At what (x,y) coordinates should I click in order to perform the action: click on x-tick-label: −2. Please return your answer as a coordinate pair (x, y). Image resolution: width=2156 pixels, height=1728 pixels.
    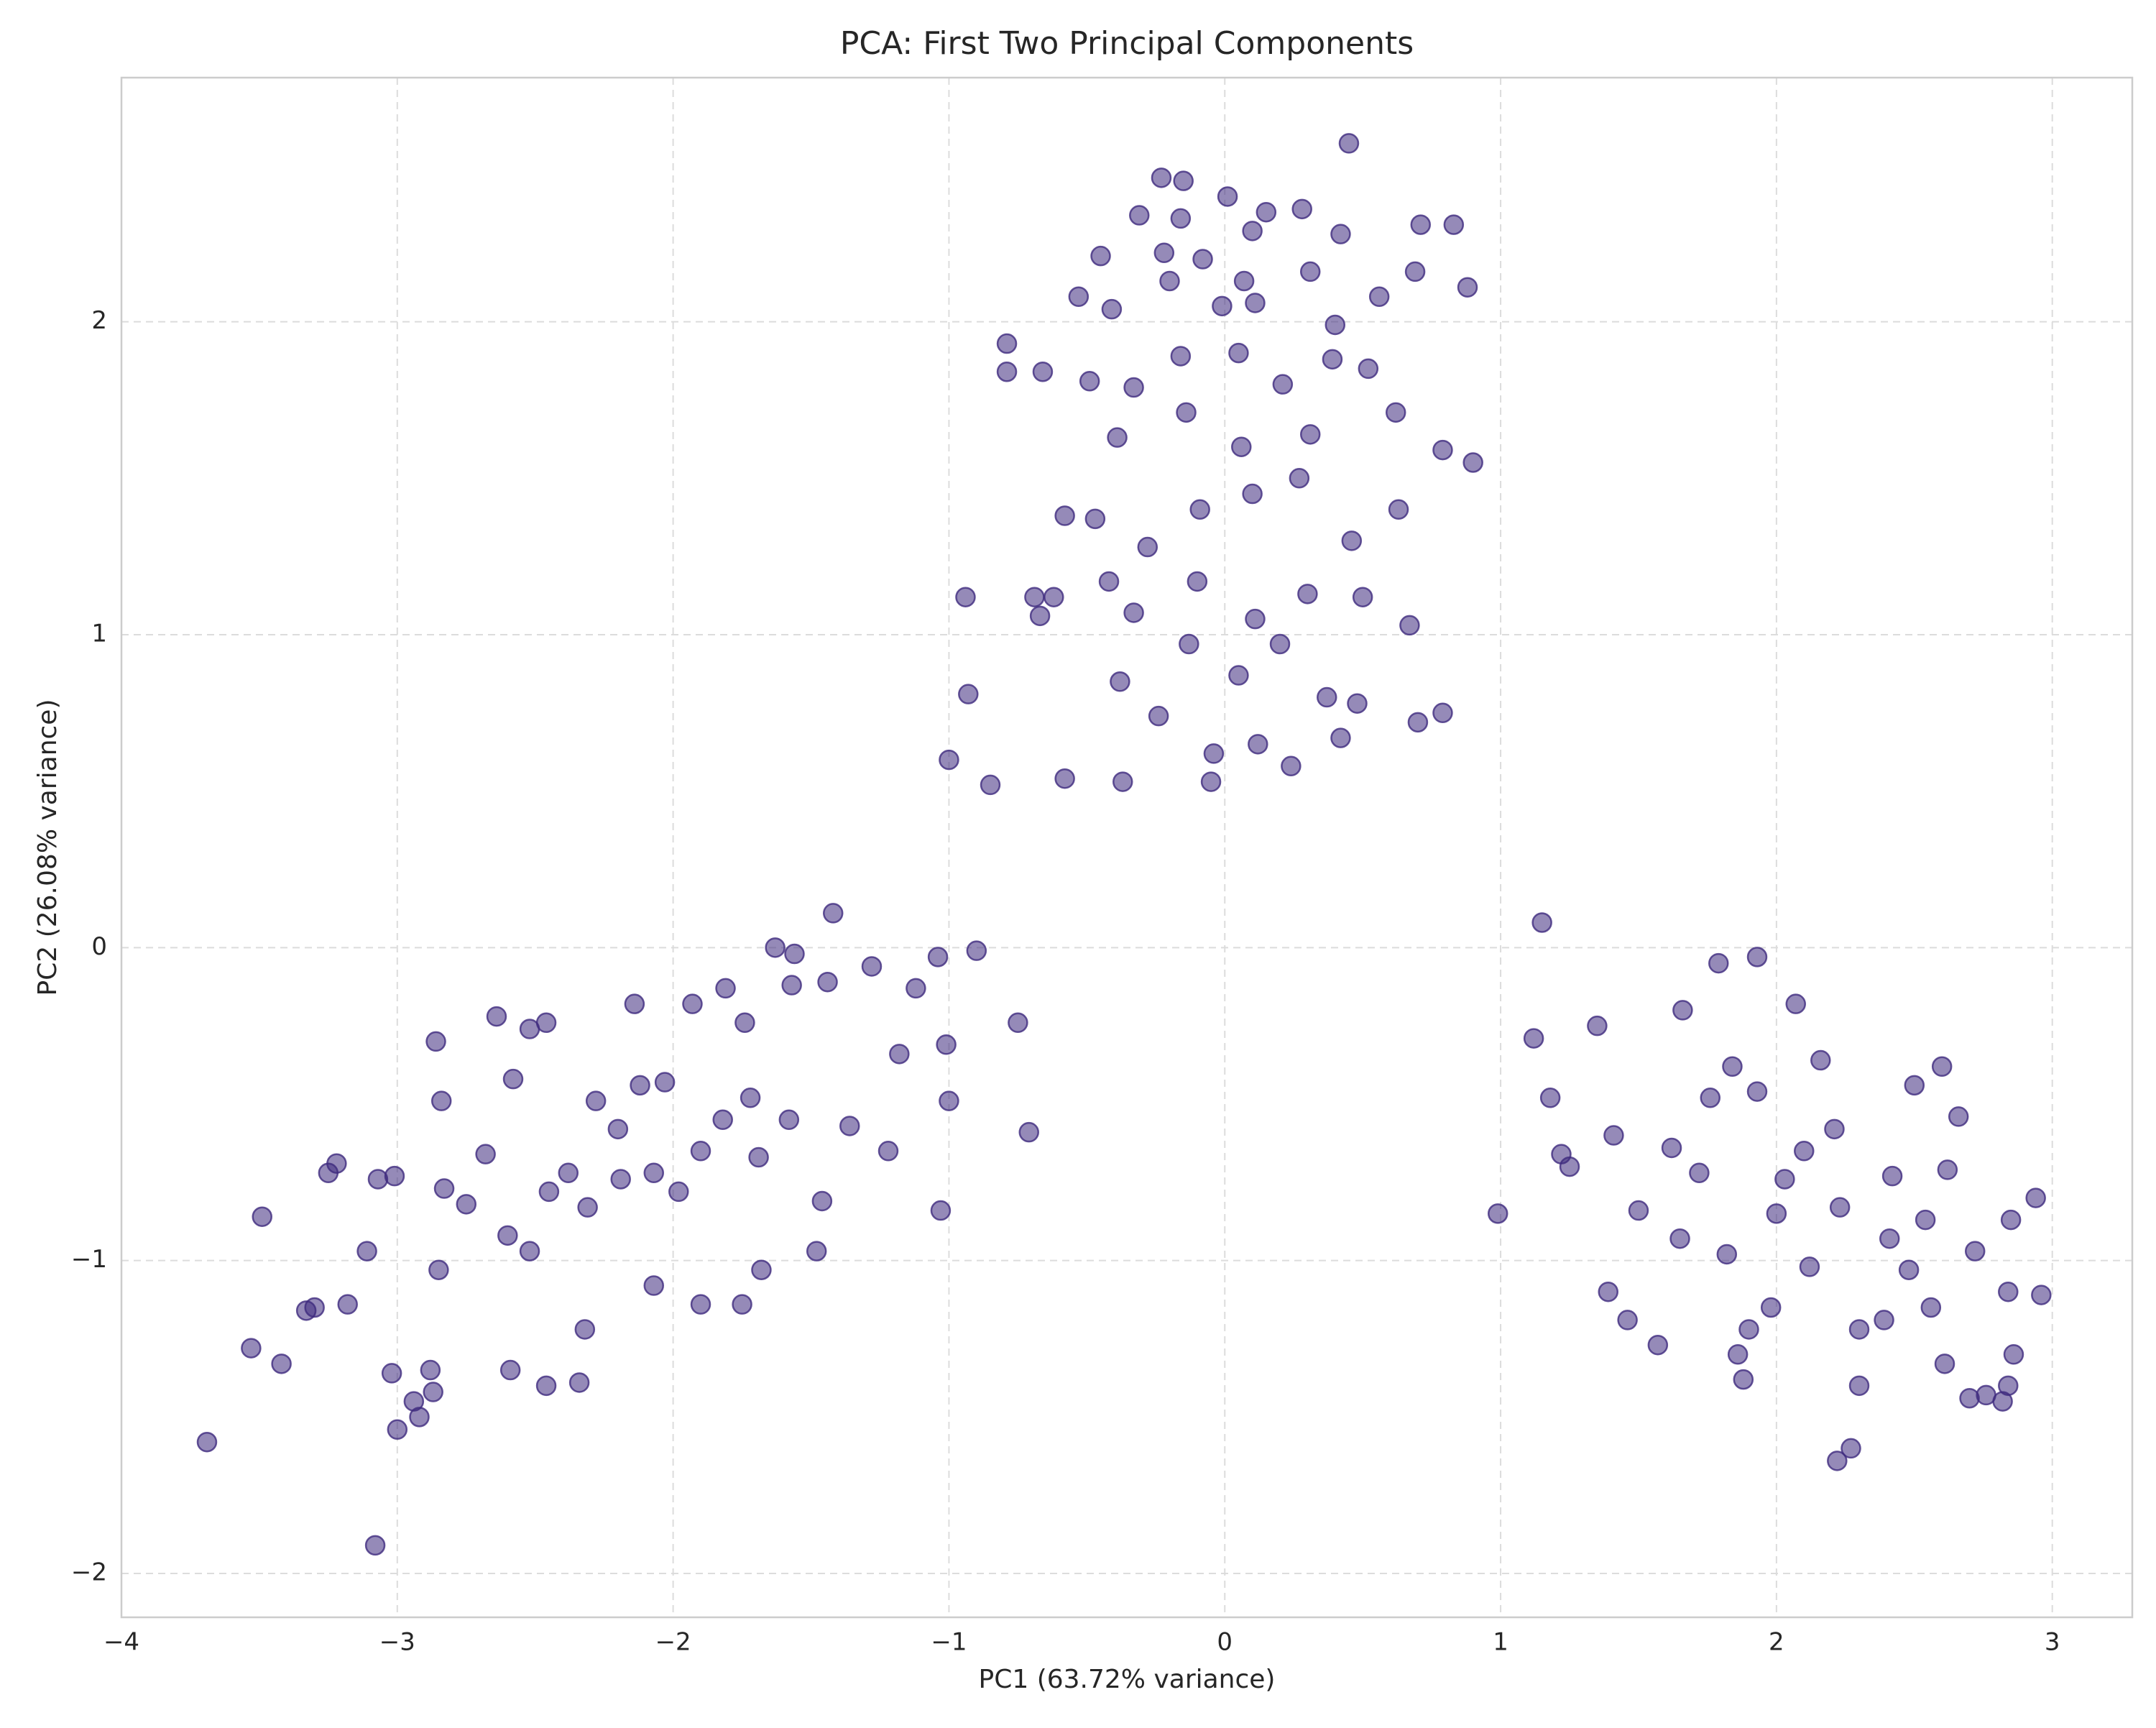
    Looking at the image, I should click on (673, 1643).